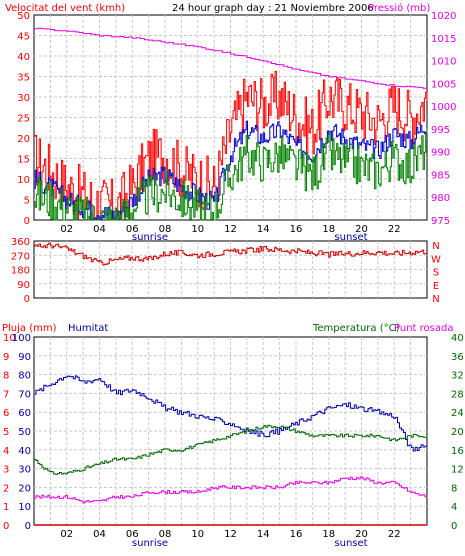 This screenshot has width=465, height=556. Describe the element at coordinates (399, 8) in the screenshot. I see `pressure-header: Pressió (mb)` at that location.